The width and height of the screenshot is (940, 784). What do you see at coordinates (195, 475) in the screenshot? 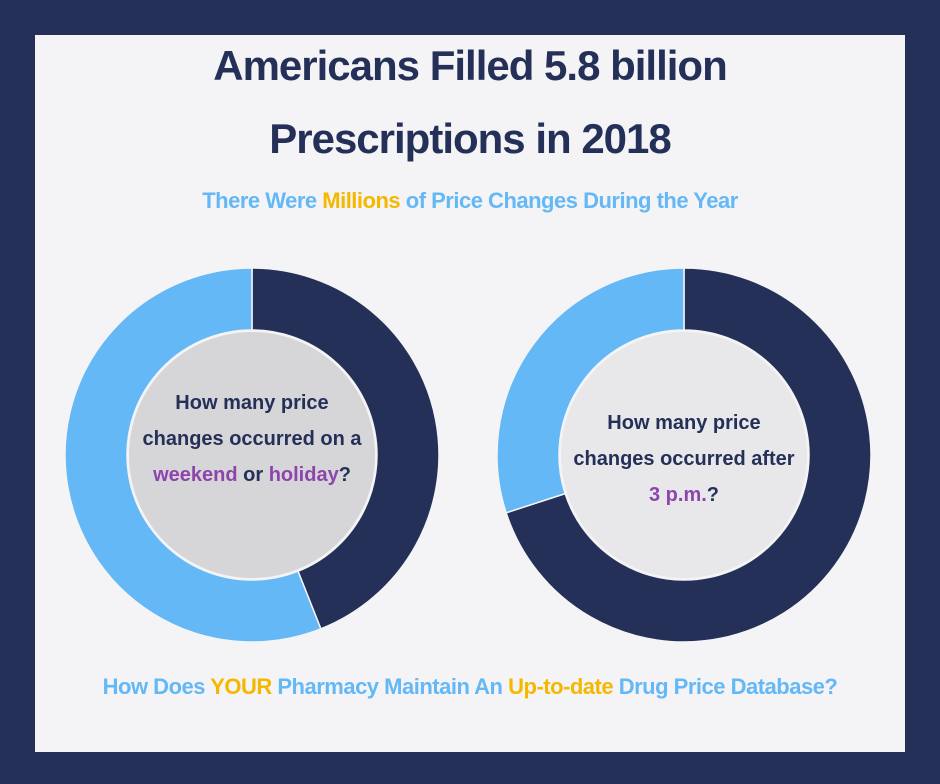
I see `center-highlight: weekend` at bounding box center [195, 475].